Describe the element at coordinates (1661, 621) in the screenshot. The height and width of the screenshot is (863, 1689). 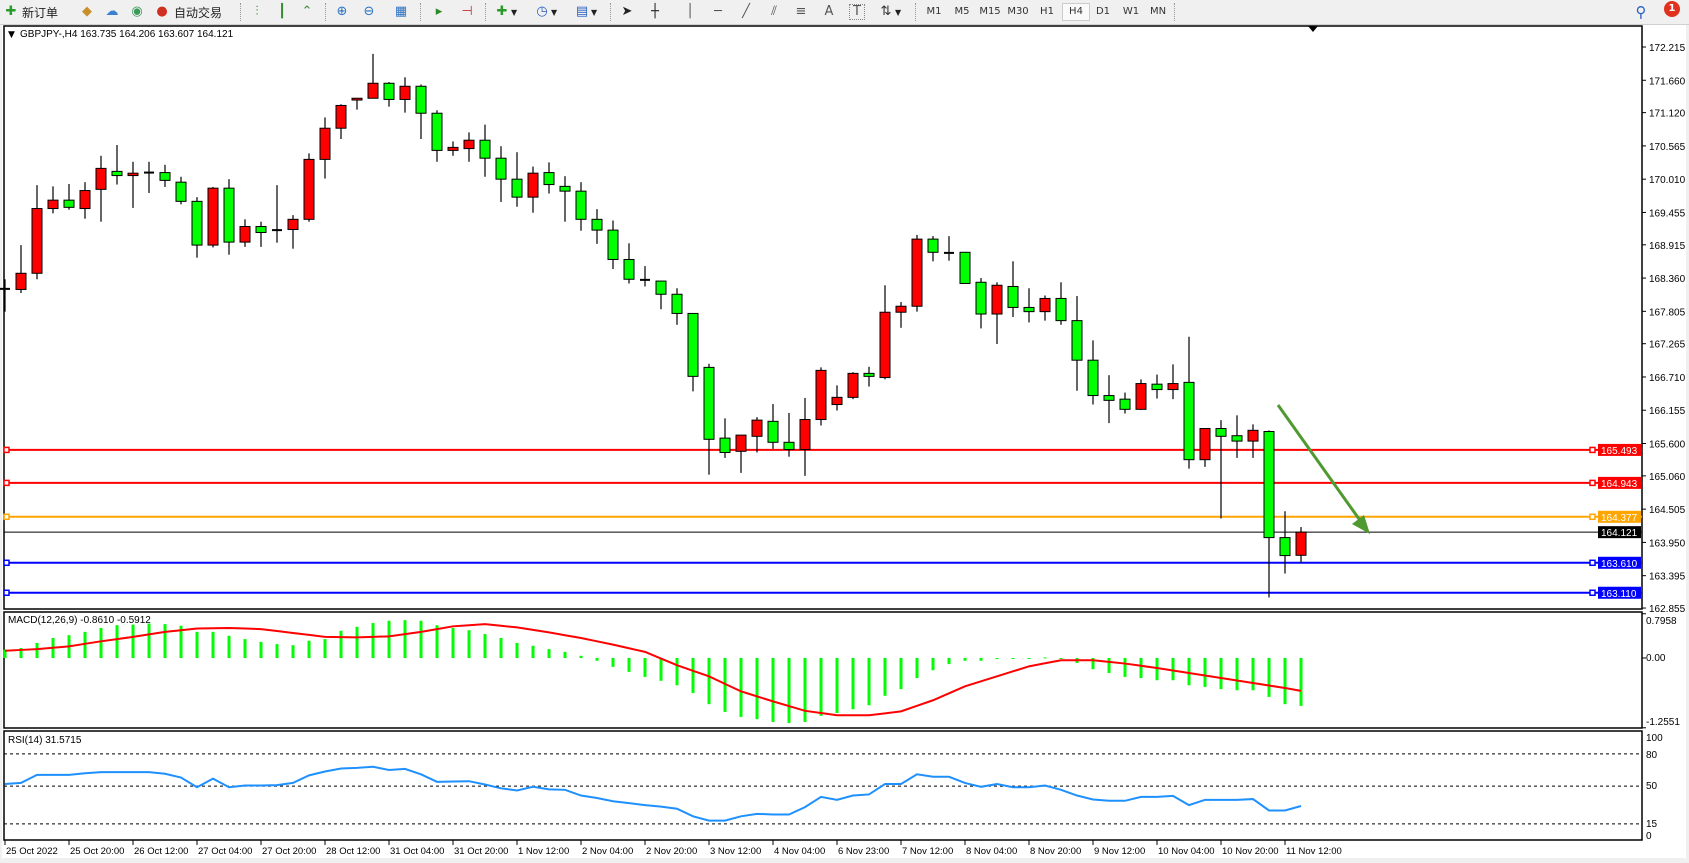
I see `macd-scale-label: 0.7958` at that location.